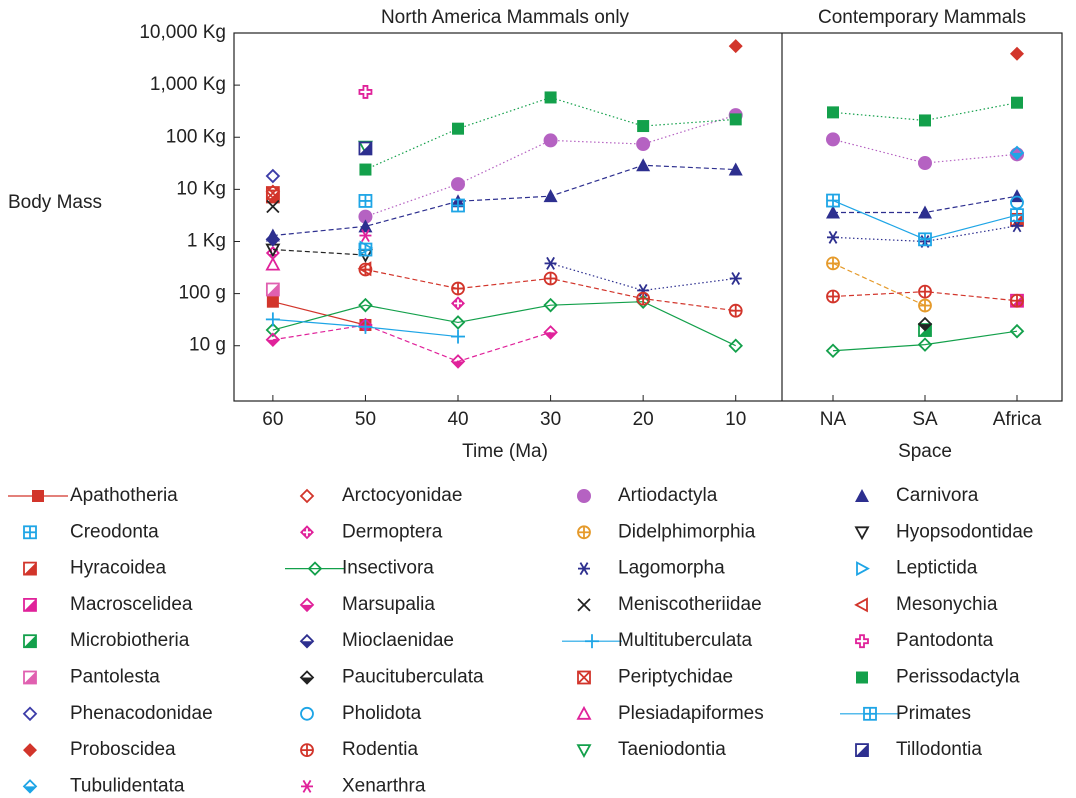 Image resolution: width=1076 pixels, height=798 pixels. What do you see at coordinates (202, 293) in the screenshot?
I see `y-tick-label: 100 g` at bounding box center [202, 293].